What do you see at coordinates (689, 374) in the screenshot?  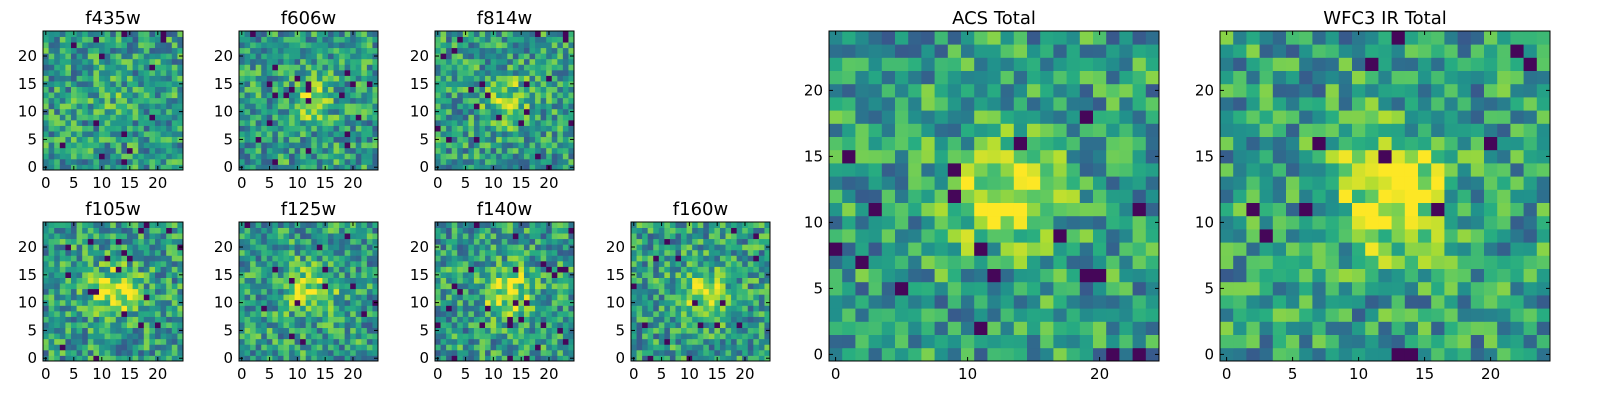 I see `x-tick-label: 10` at bounding box center [689, 374].